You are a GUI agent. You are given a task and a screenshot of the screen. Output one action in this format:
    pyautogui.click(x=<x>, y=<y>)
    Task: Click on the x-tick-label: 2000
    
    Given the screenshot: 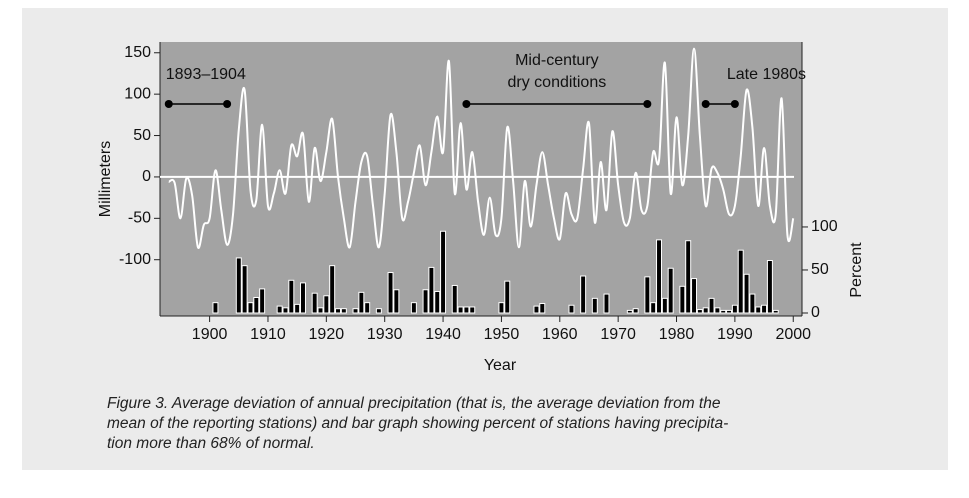 What is the action you would take?
    pyautogui.click(x=793, y=334)
    